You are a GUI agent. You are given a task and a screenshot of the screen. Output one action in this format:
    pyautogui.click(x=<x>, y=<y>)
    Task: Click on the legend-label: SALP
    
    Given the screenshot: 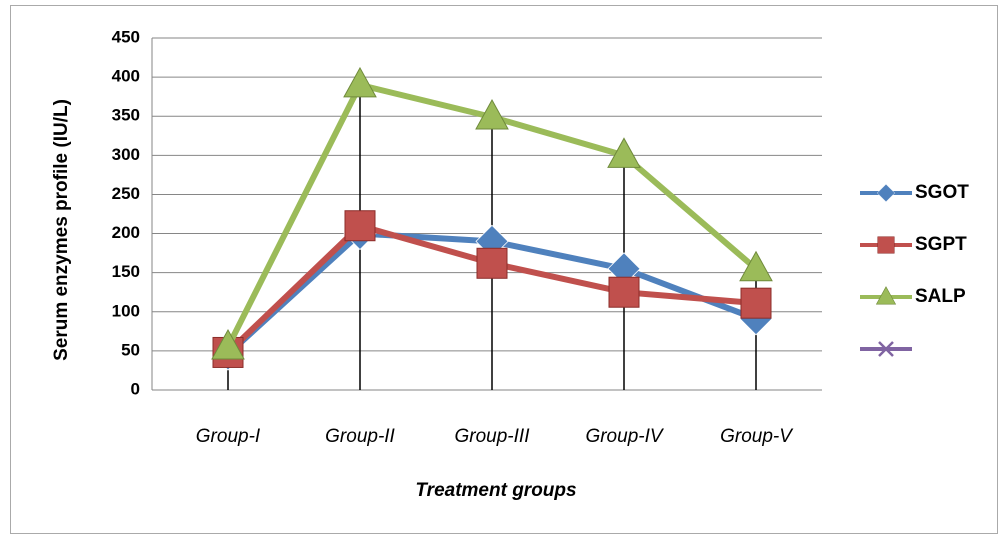 What is the action you would take?
    pyautogui.click(x=940, y=296)
    